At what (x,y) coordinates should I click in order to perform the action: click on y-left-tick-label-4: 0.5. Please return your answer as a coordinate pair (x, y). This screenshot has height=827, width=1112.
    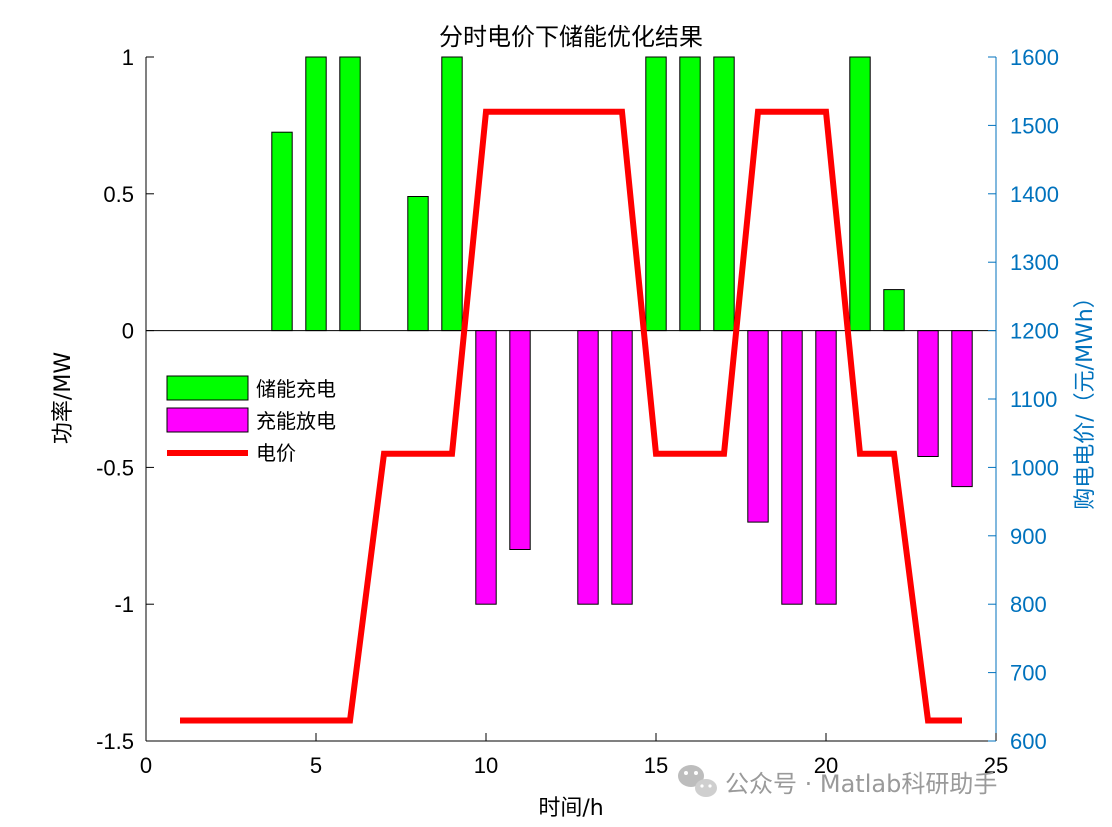
    Looking at the image, I should click on (118, 194).